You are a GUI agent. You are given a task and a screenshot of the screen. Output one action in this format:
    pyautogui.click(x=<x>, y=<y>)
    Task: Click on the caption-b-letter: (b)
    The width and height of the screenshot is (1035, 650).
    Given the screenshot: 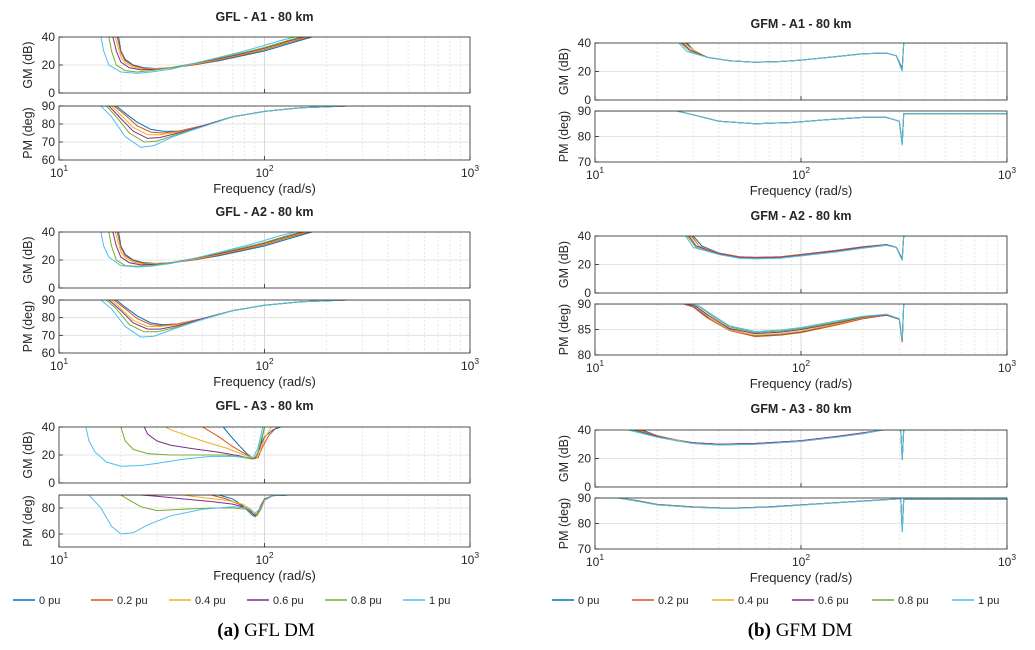 What is the action you would take?
    pyautogui.click(x=759, y=630)
    